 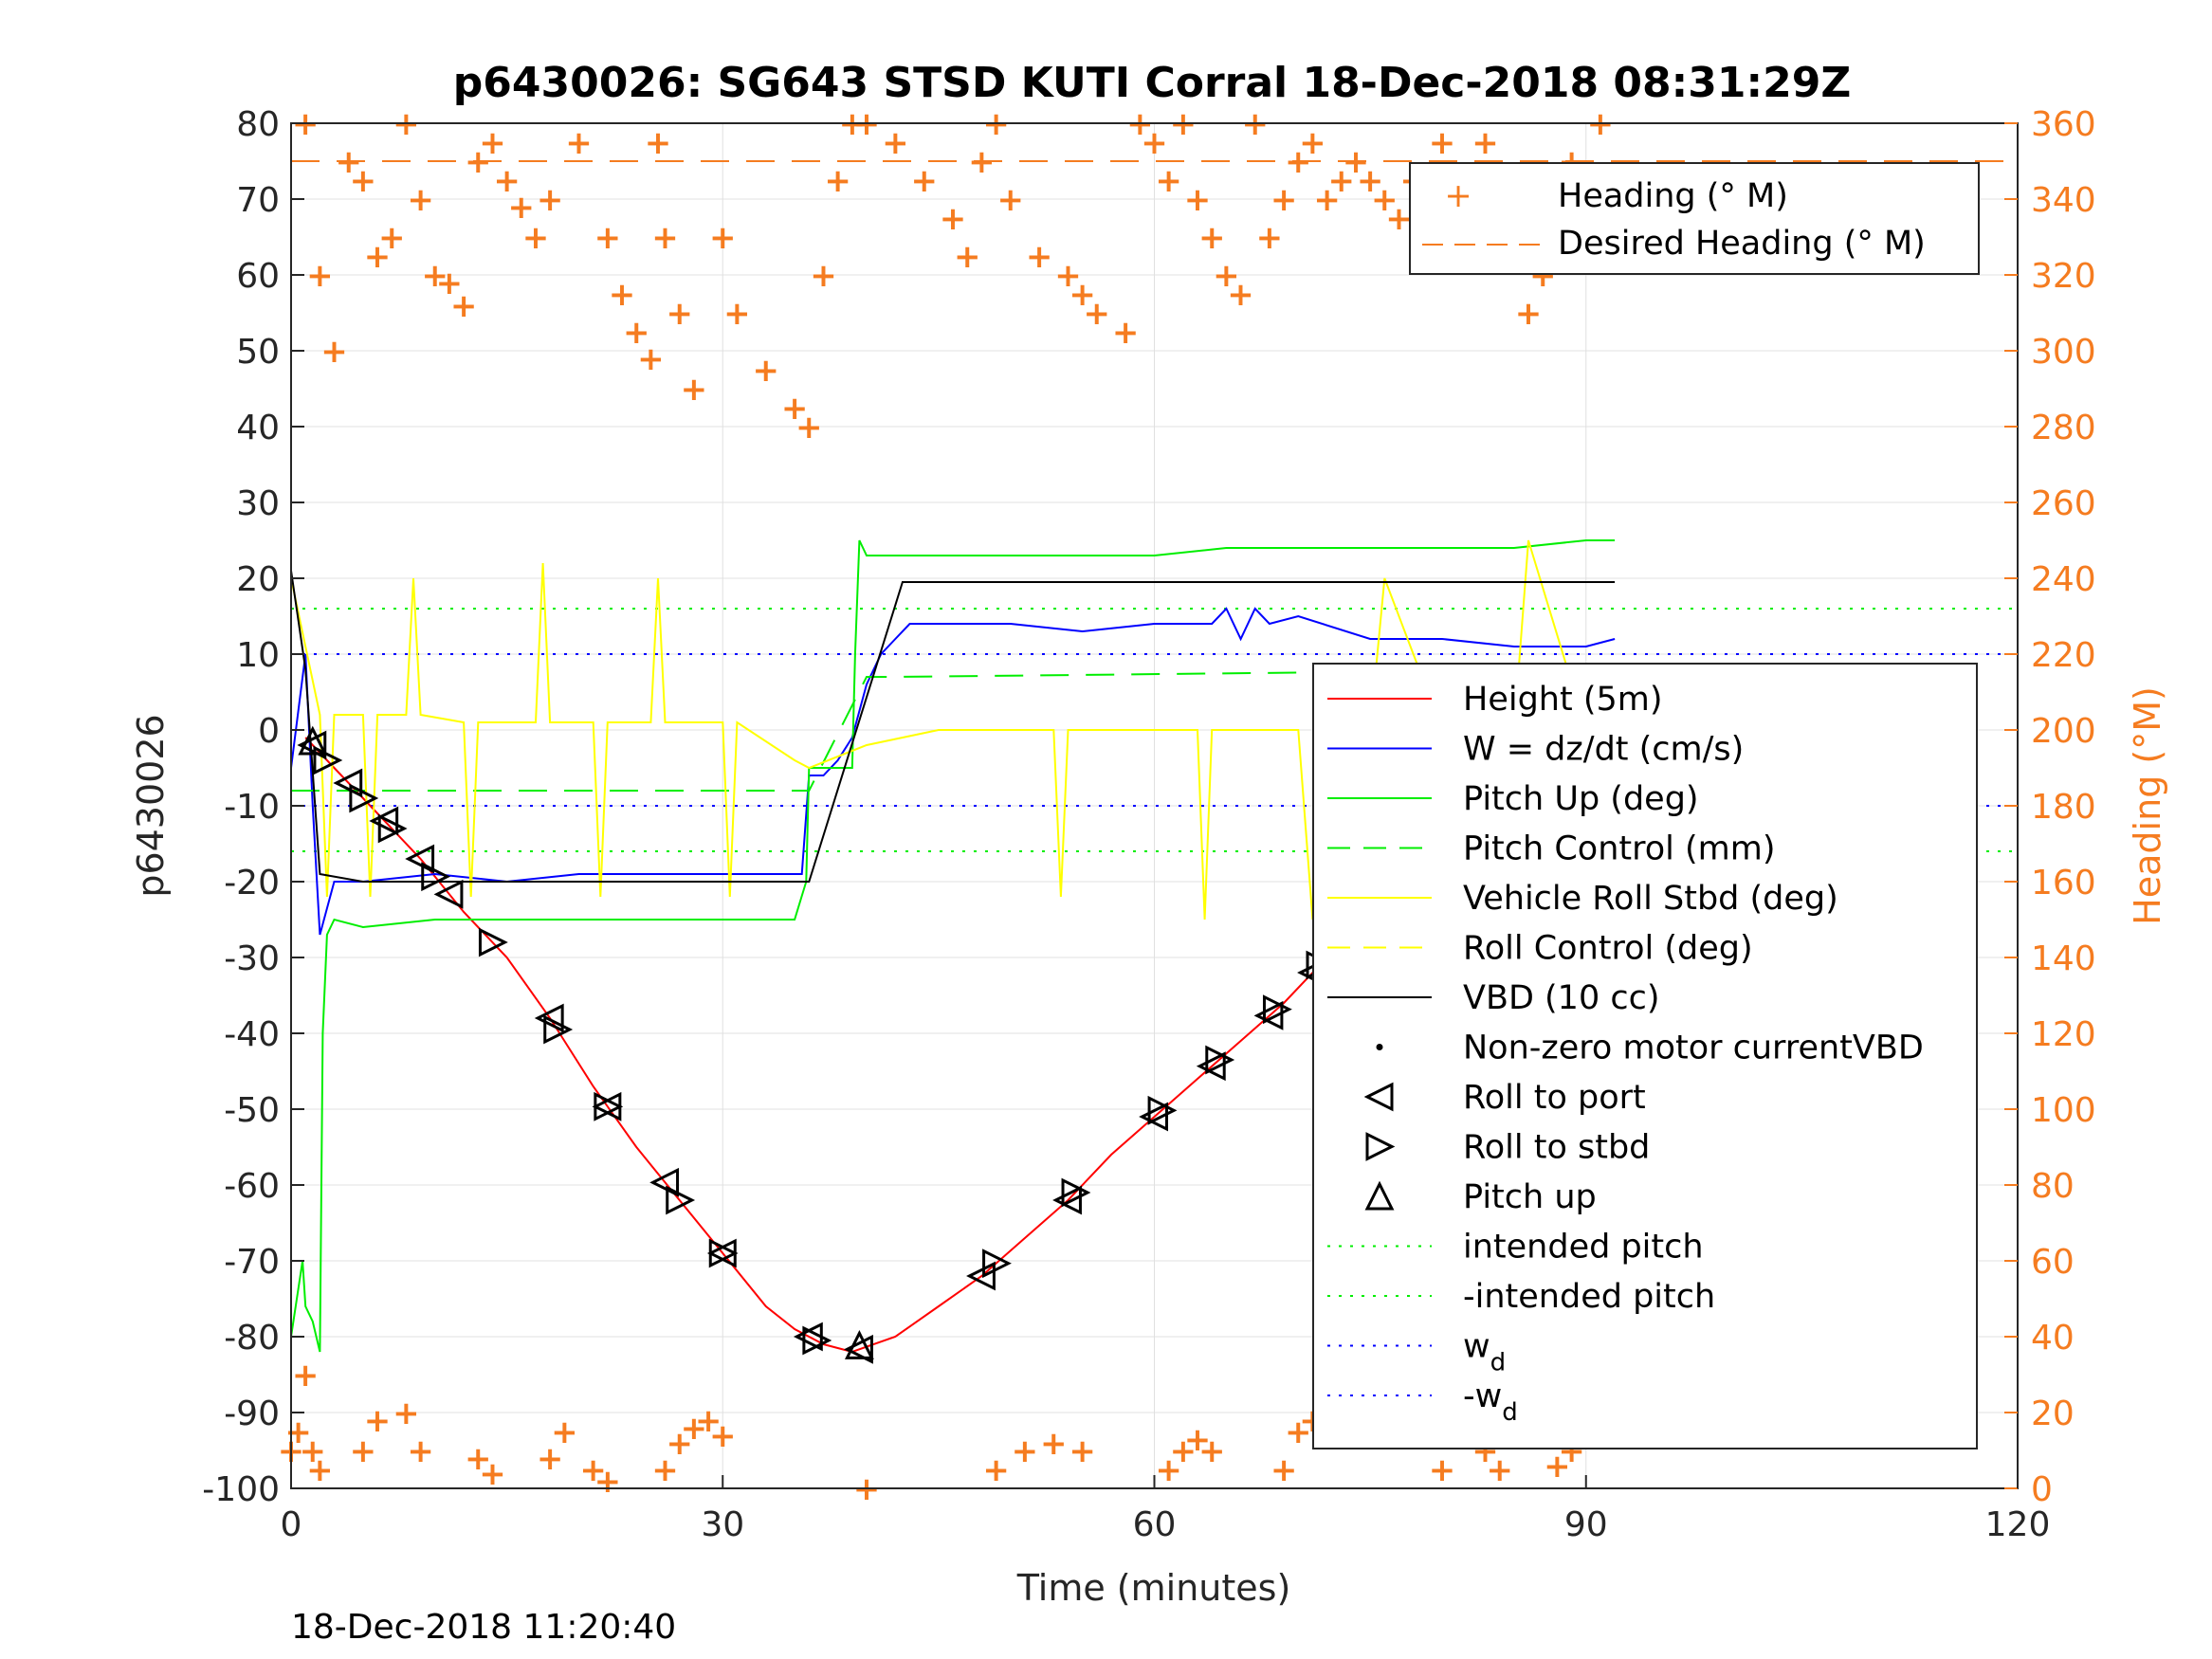 I want to click on y-tick-label: -10, so click(x=252, y=807).